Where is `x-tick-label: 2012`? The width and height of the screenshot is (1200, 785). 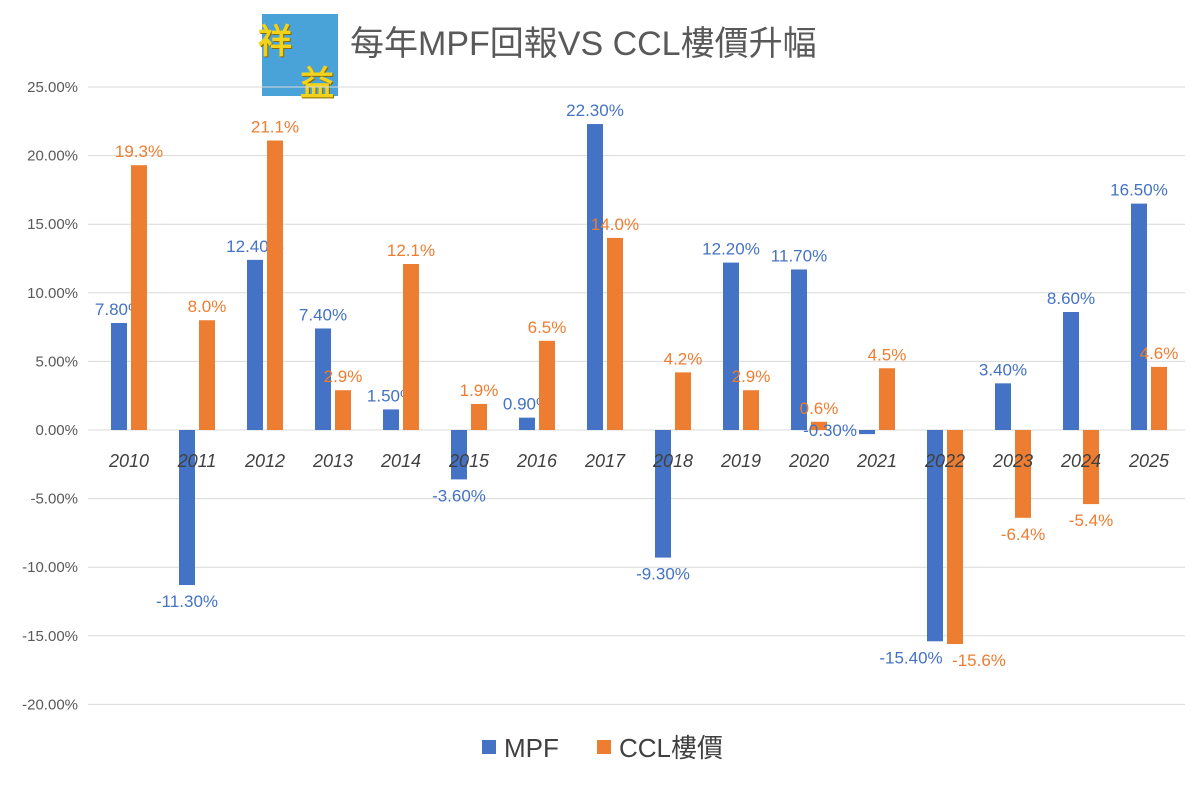
x-tick-label: 2012 is located at coordinates (264, 461).